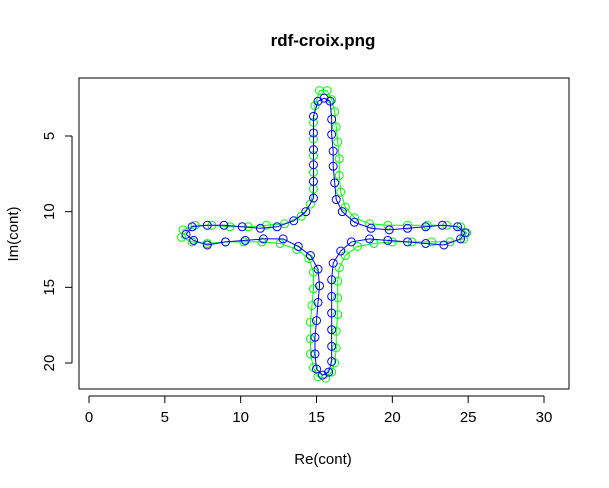 The width and height of the screenshot is (609, 488). I want to click on x-axis-label: Re(cont), so click(323, 459).